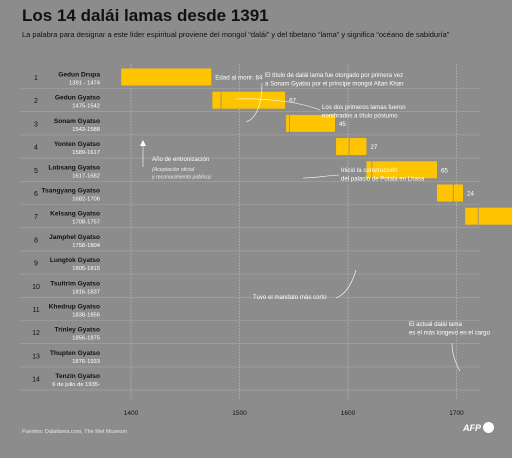  Describe the element at coordinates (383, 178) in the screenshot. I see `annotation-line: del palacio de Potala en Lhasa` at that location.